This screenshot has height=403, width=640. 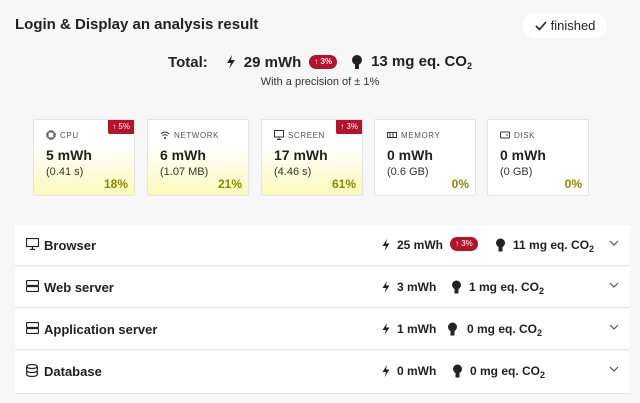 What do you see at coordinates (101, 329) in the screenshot?
I see `row-name: Application server` at bounding box center [101, 329].